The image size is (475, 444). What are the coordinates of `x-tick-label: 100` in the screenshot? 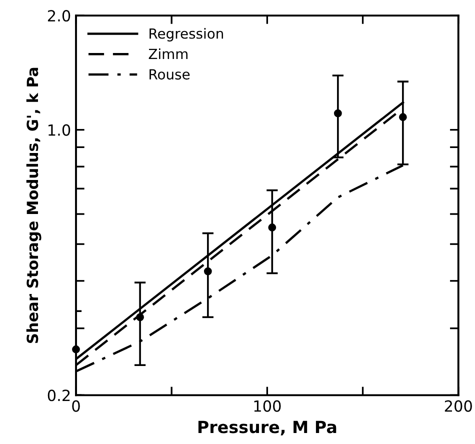 It's located at (267, 406).